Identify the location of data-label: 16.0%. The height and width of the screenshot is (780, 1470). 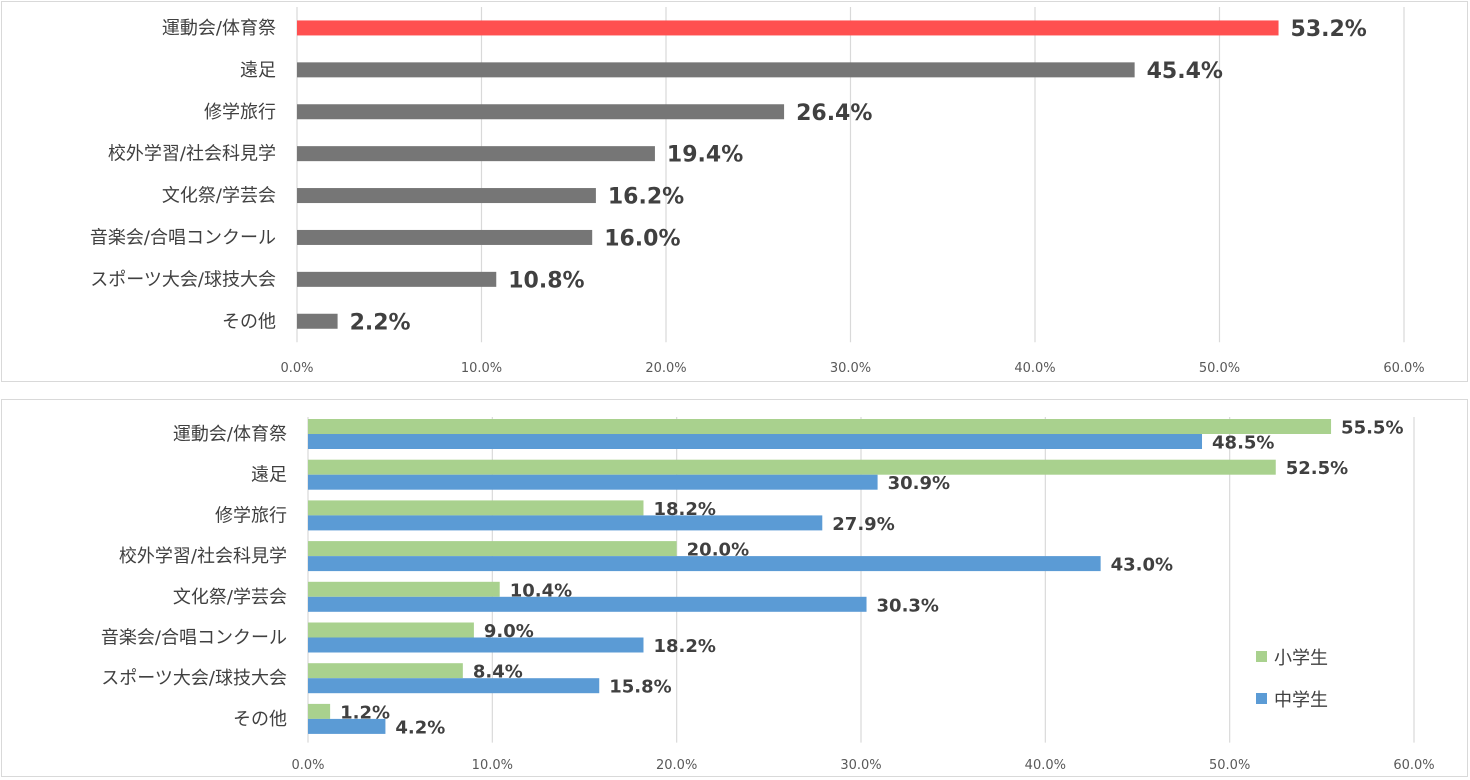
(642, 238).